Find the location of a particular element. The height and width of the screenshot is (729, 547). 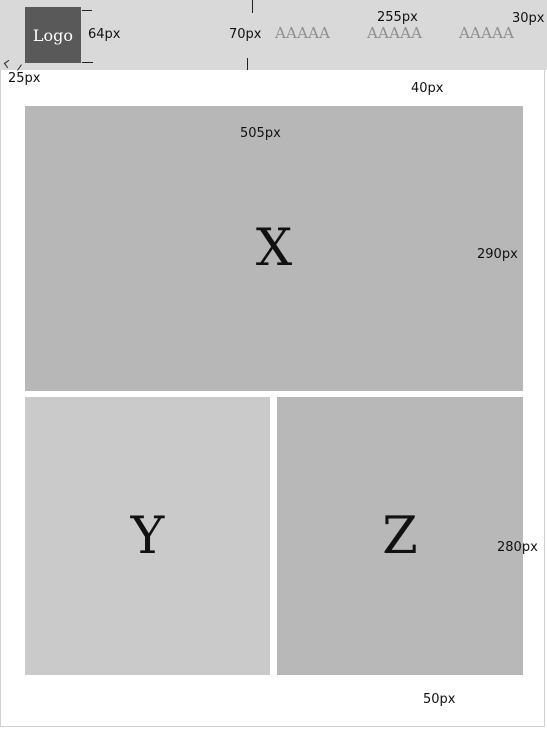

label-content-width: 505px is located at coordinates (260, 133).